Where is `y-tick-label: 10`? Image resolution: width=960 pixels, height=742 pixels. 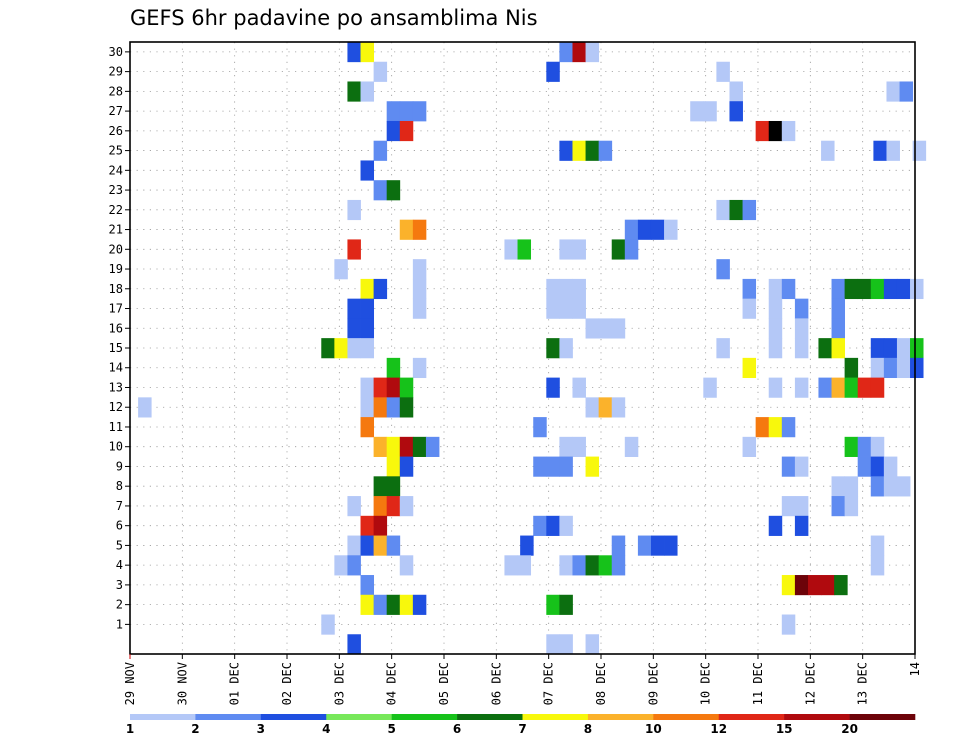 y-tick-label: 10 is located at coordinates (116, 447).